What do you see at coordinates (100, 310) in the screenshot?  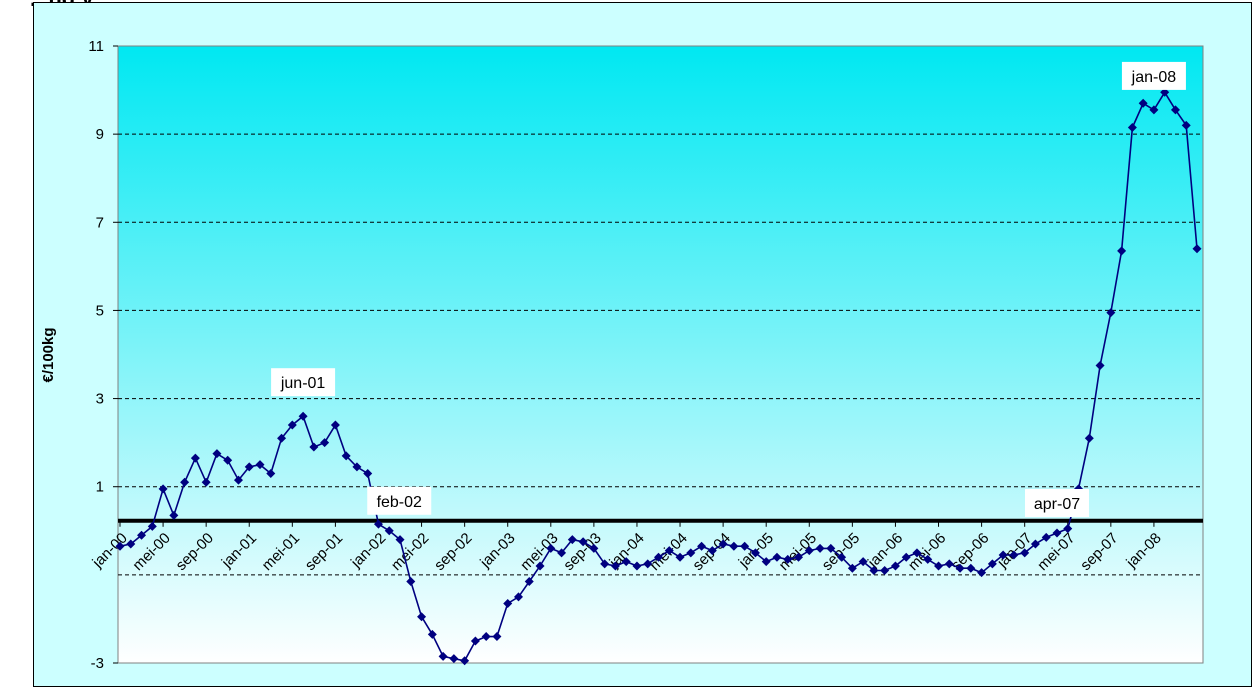 I see `y-tick-label: 5` at bounding box center [100, 310].